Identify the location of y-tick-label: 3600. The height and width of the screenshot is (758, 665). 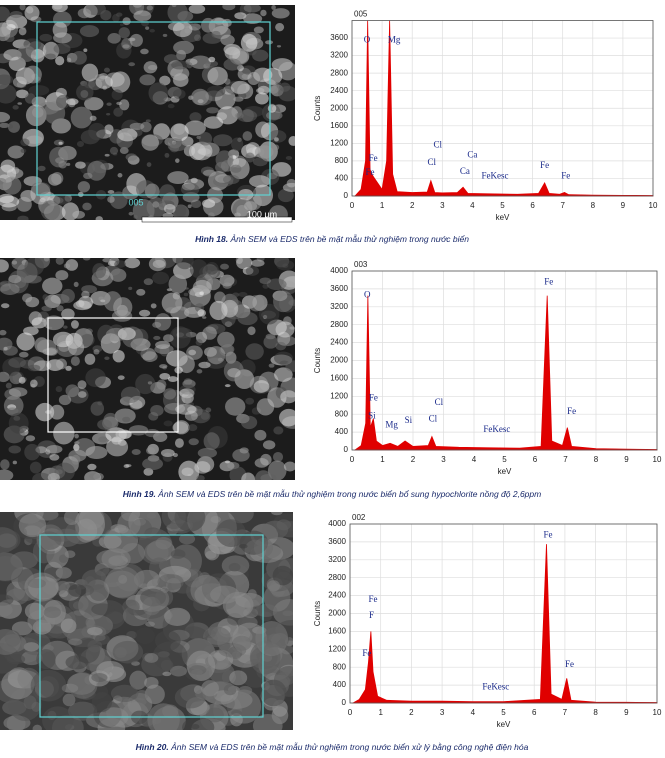
(339, 288).